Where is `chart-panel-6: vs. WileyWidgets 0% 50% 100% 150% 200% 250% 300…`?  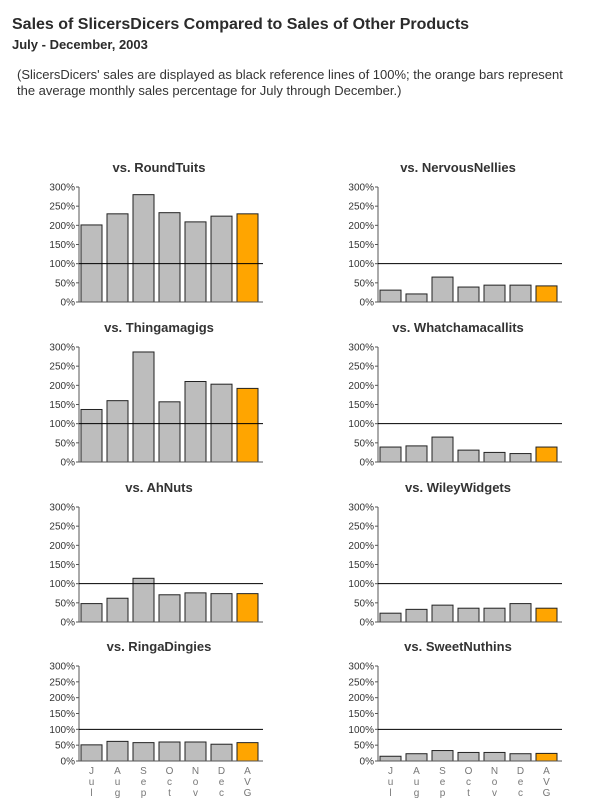 chart-panel-6: vs. WileyWidgets 0% 50% 100% 150% 200% 250% 300… is located at coordinates (455, 554).